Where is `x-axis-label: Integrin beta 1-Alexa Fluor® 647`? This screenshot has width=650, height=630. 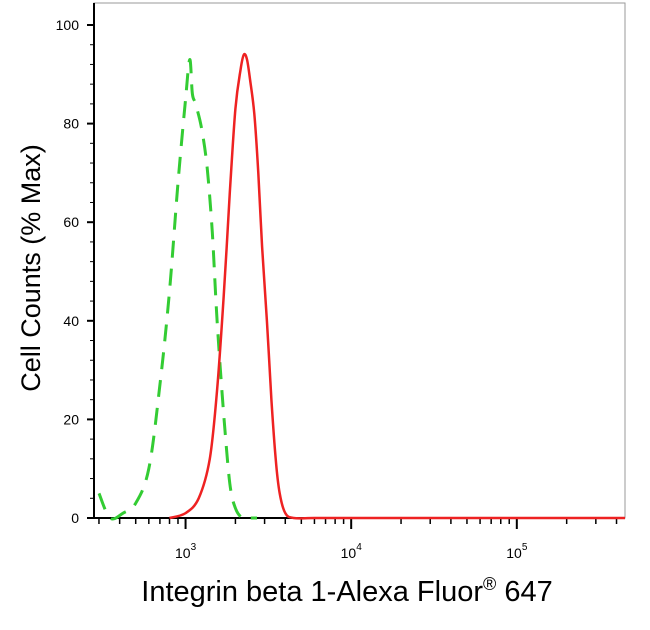
x-axis-label: Integrin beta 1-Alexa Fluor® 647 is located at coordinates (346, 591).